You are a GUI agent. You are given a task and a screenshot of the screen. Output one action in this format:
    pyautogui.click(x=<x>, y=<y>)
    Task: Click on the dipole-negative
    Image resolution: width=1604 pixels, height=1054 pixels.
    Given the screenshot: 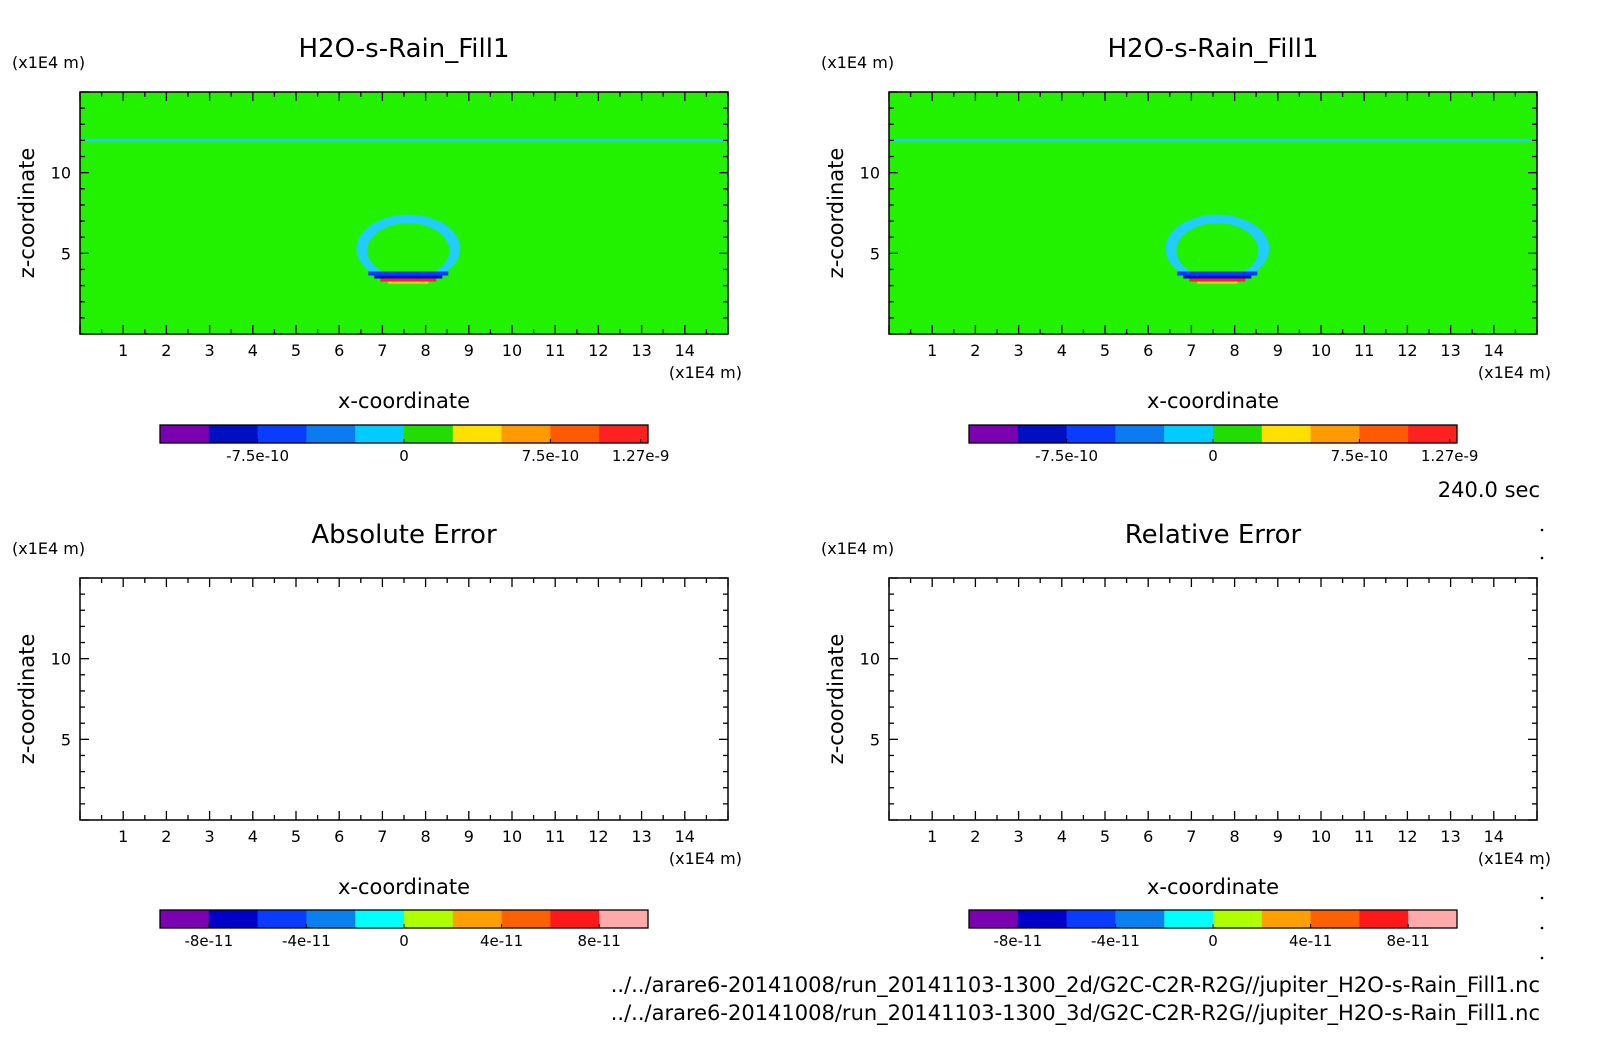 What is the action you would take?
    pyautogui.click(x=408, y=273)
    